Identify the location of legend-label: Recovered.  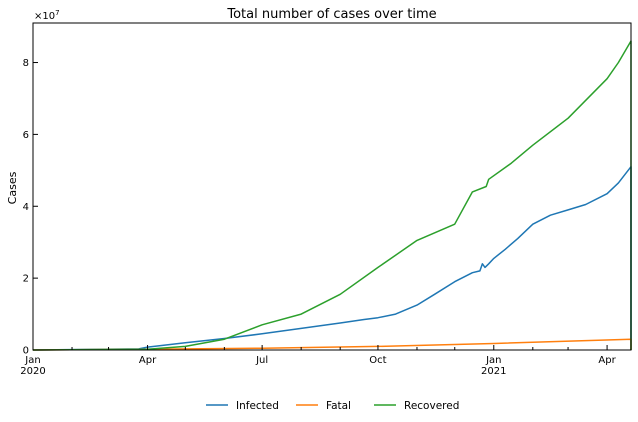
(431, 406).